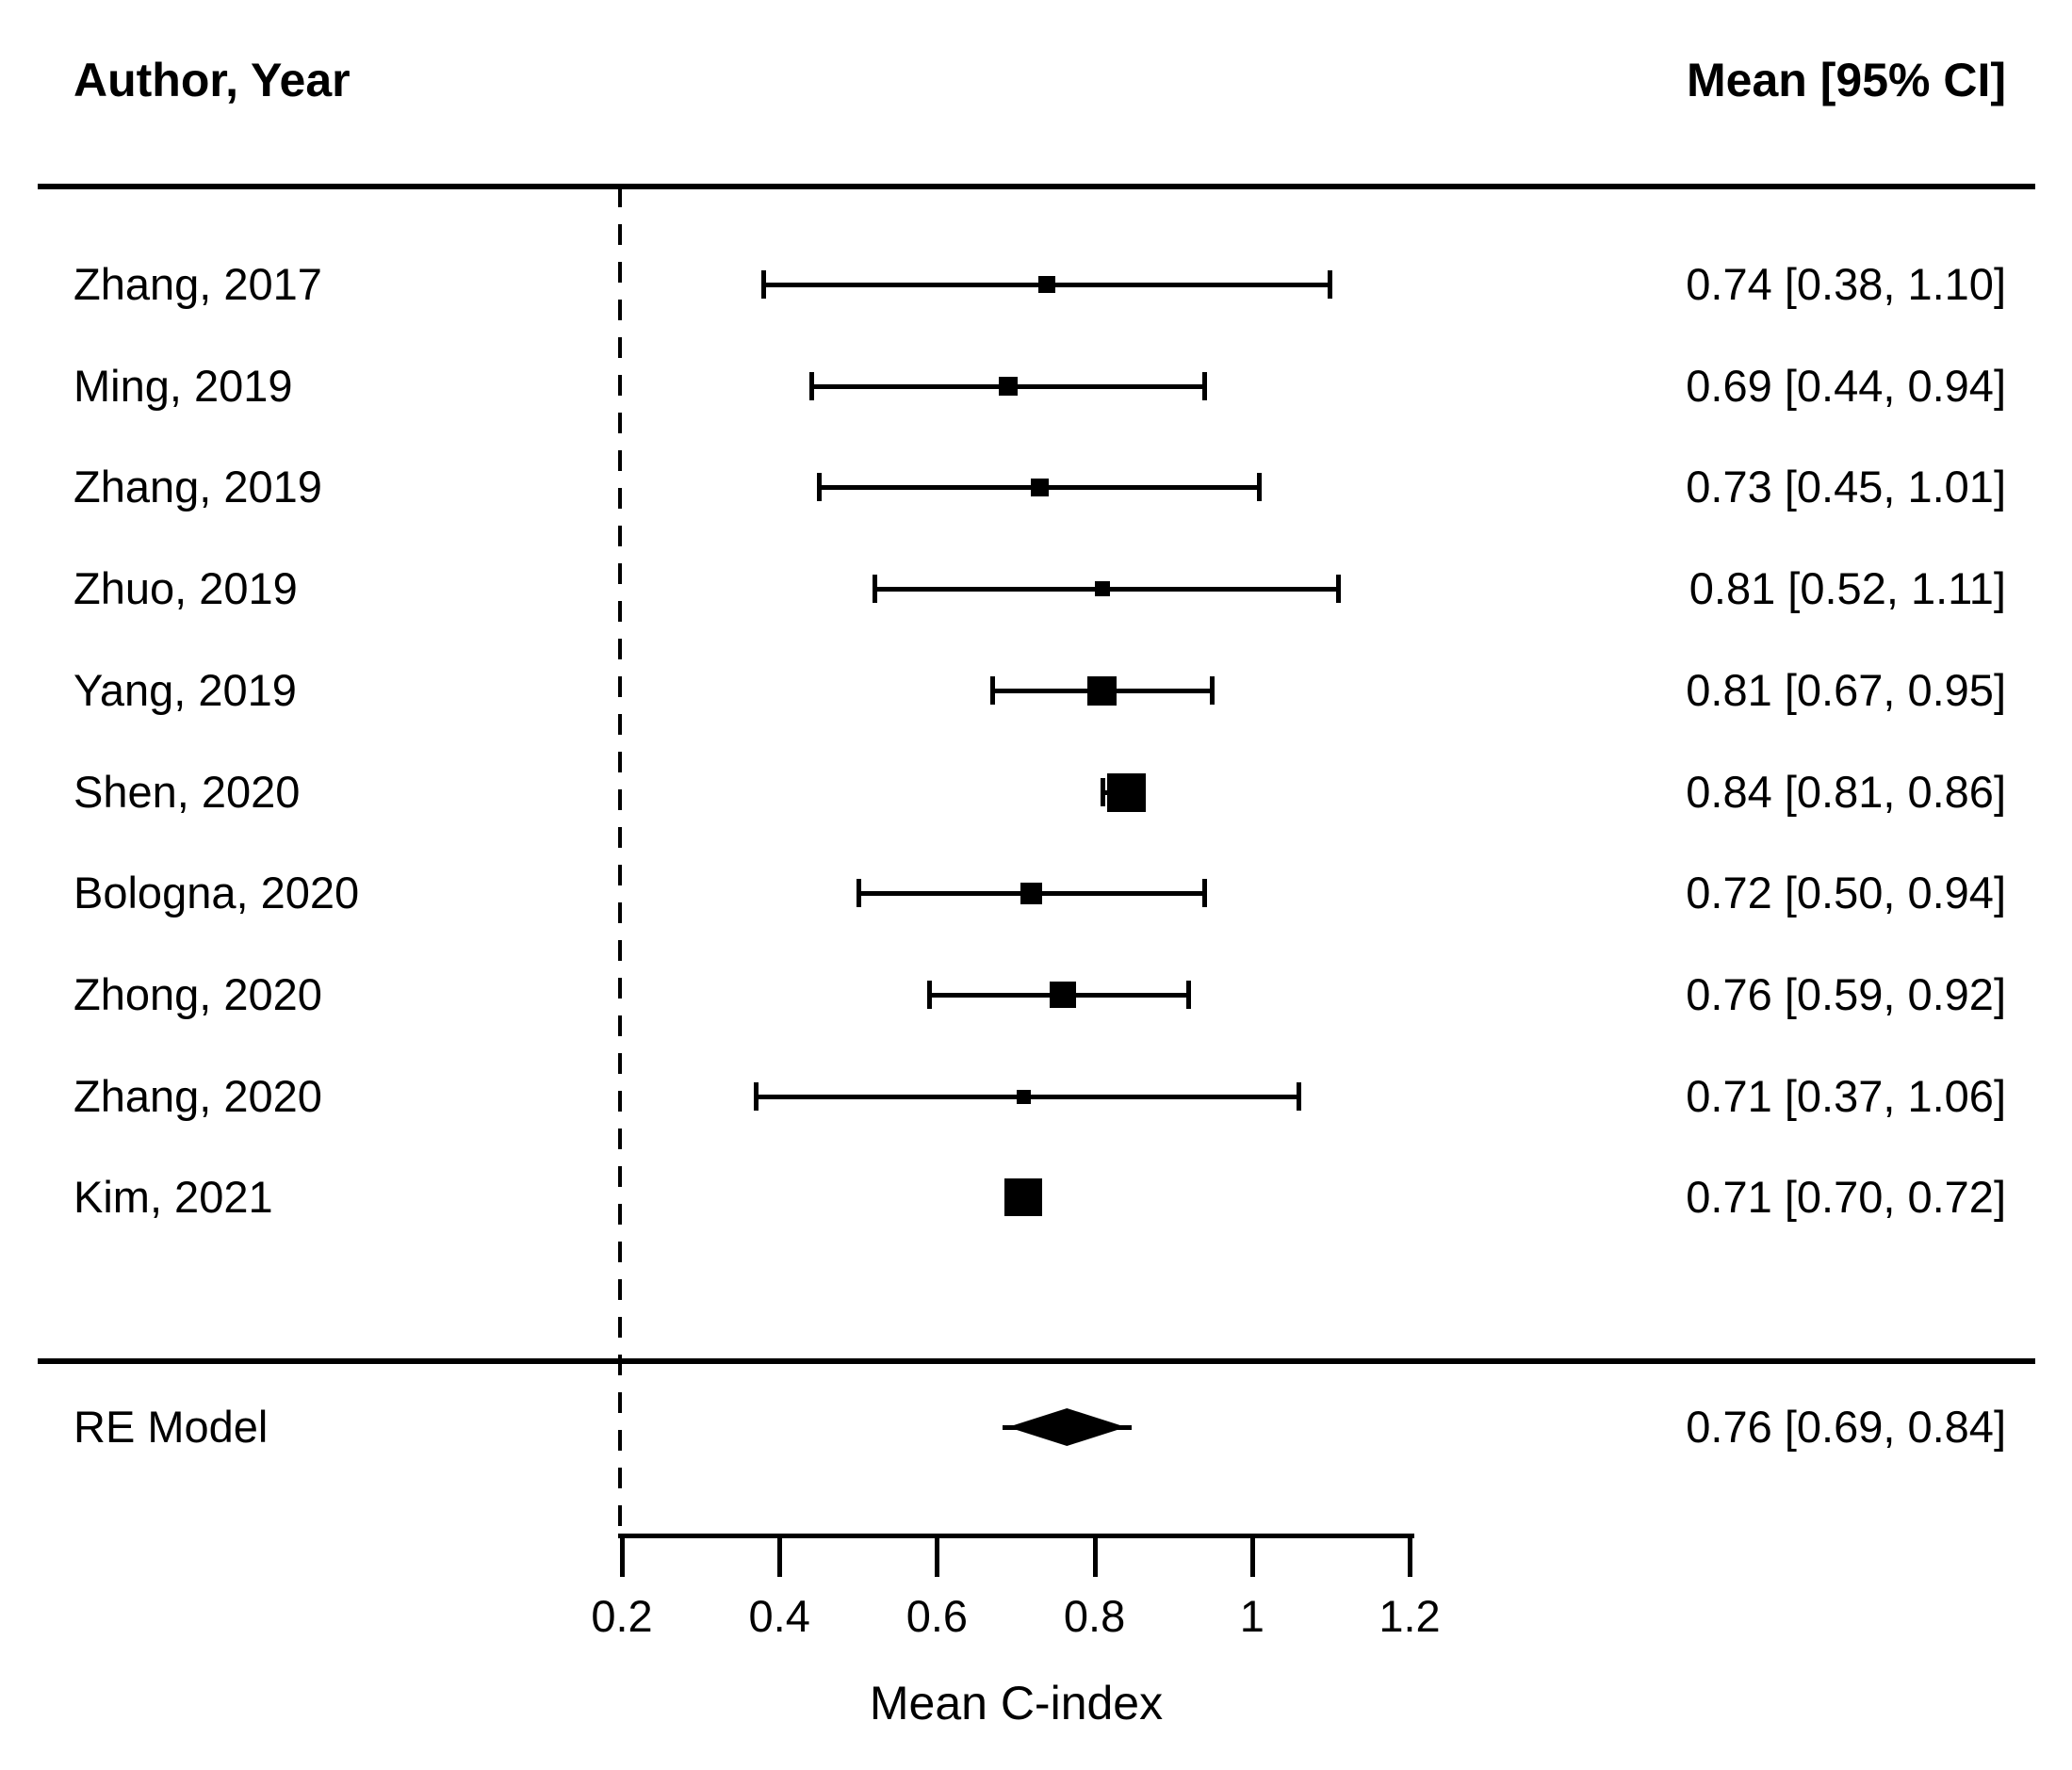 Image resolution: width=2072 pixels, height=1770 pixels. Describe the element at coordinates (1846, 994) in the screenshot. I see `study-value: 0.76 [0.59, 0.92]` at that location.